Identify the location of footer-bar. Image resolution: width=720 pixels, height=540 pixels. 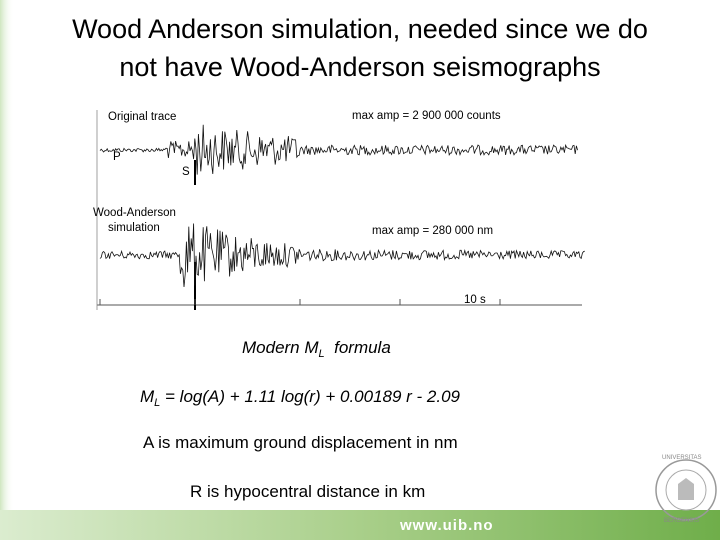
(360, 525).